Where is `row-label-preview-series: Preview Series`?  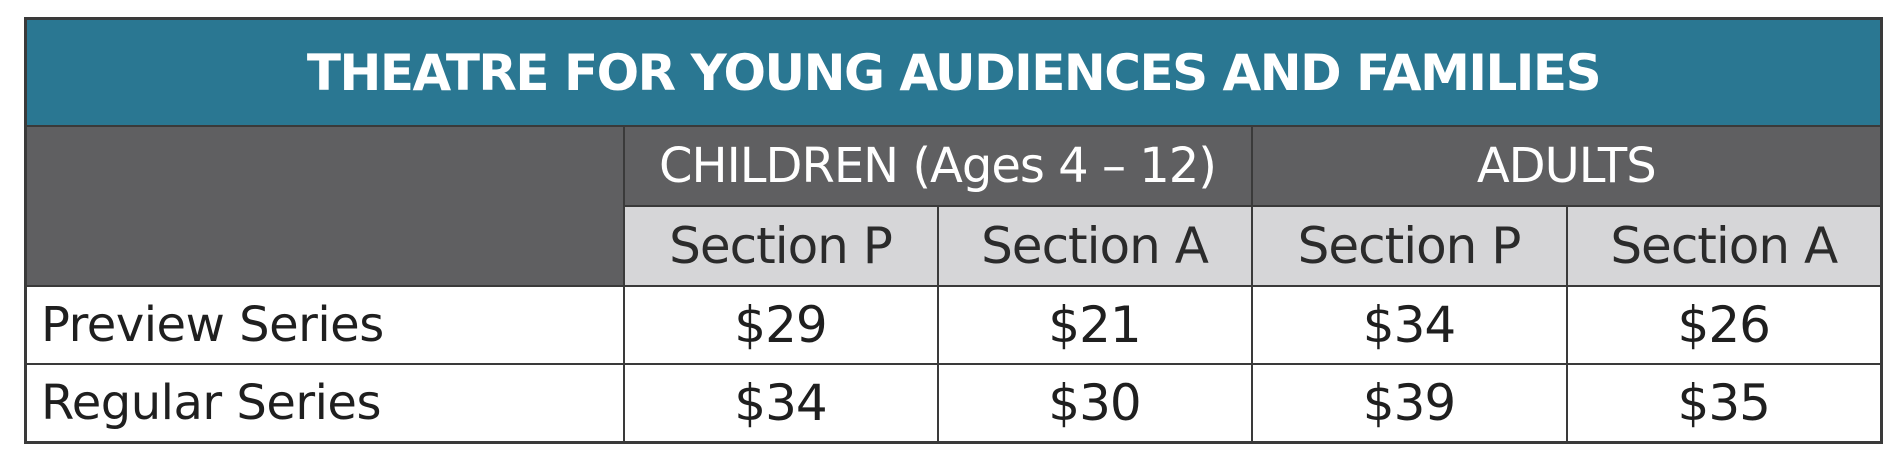 row-label-preview-series: Preview Series is located at coordinates (324, 325).